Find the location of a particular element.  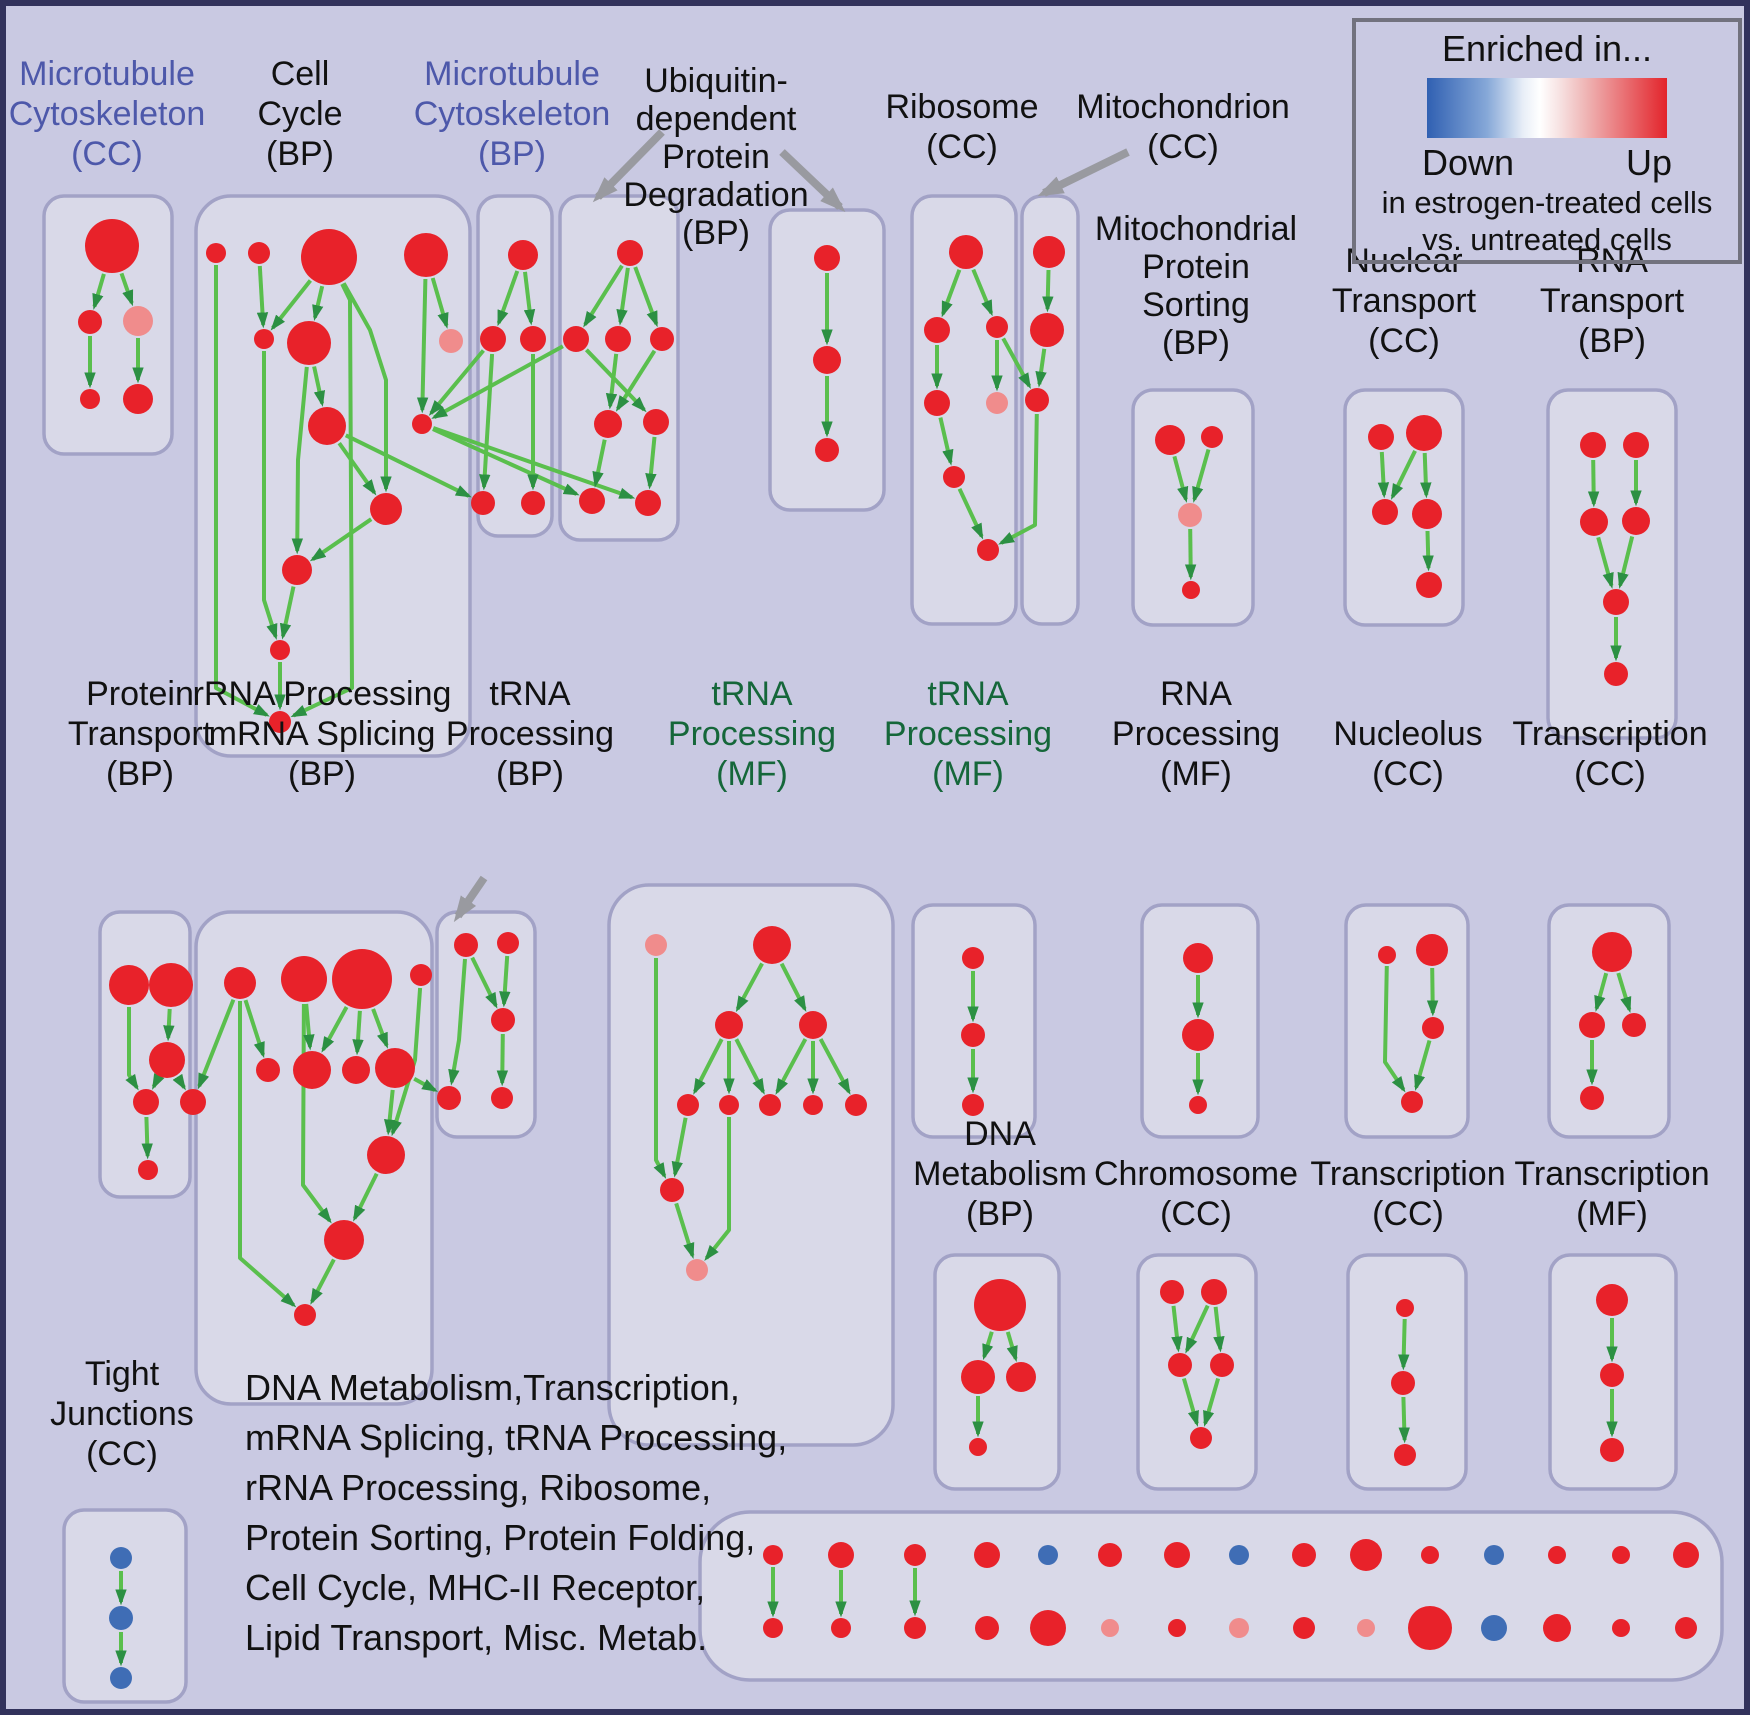

node-R3 is located at coordinates (997, 327).